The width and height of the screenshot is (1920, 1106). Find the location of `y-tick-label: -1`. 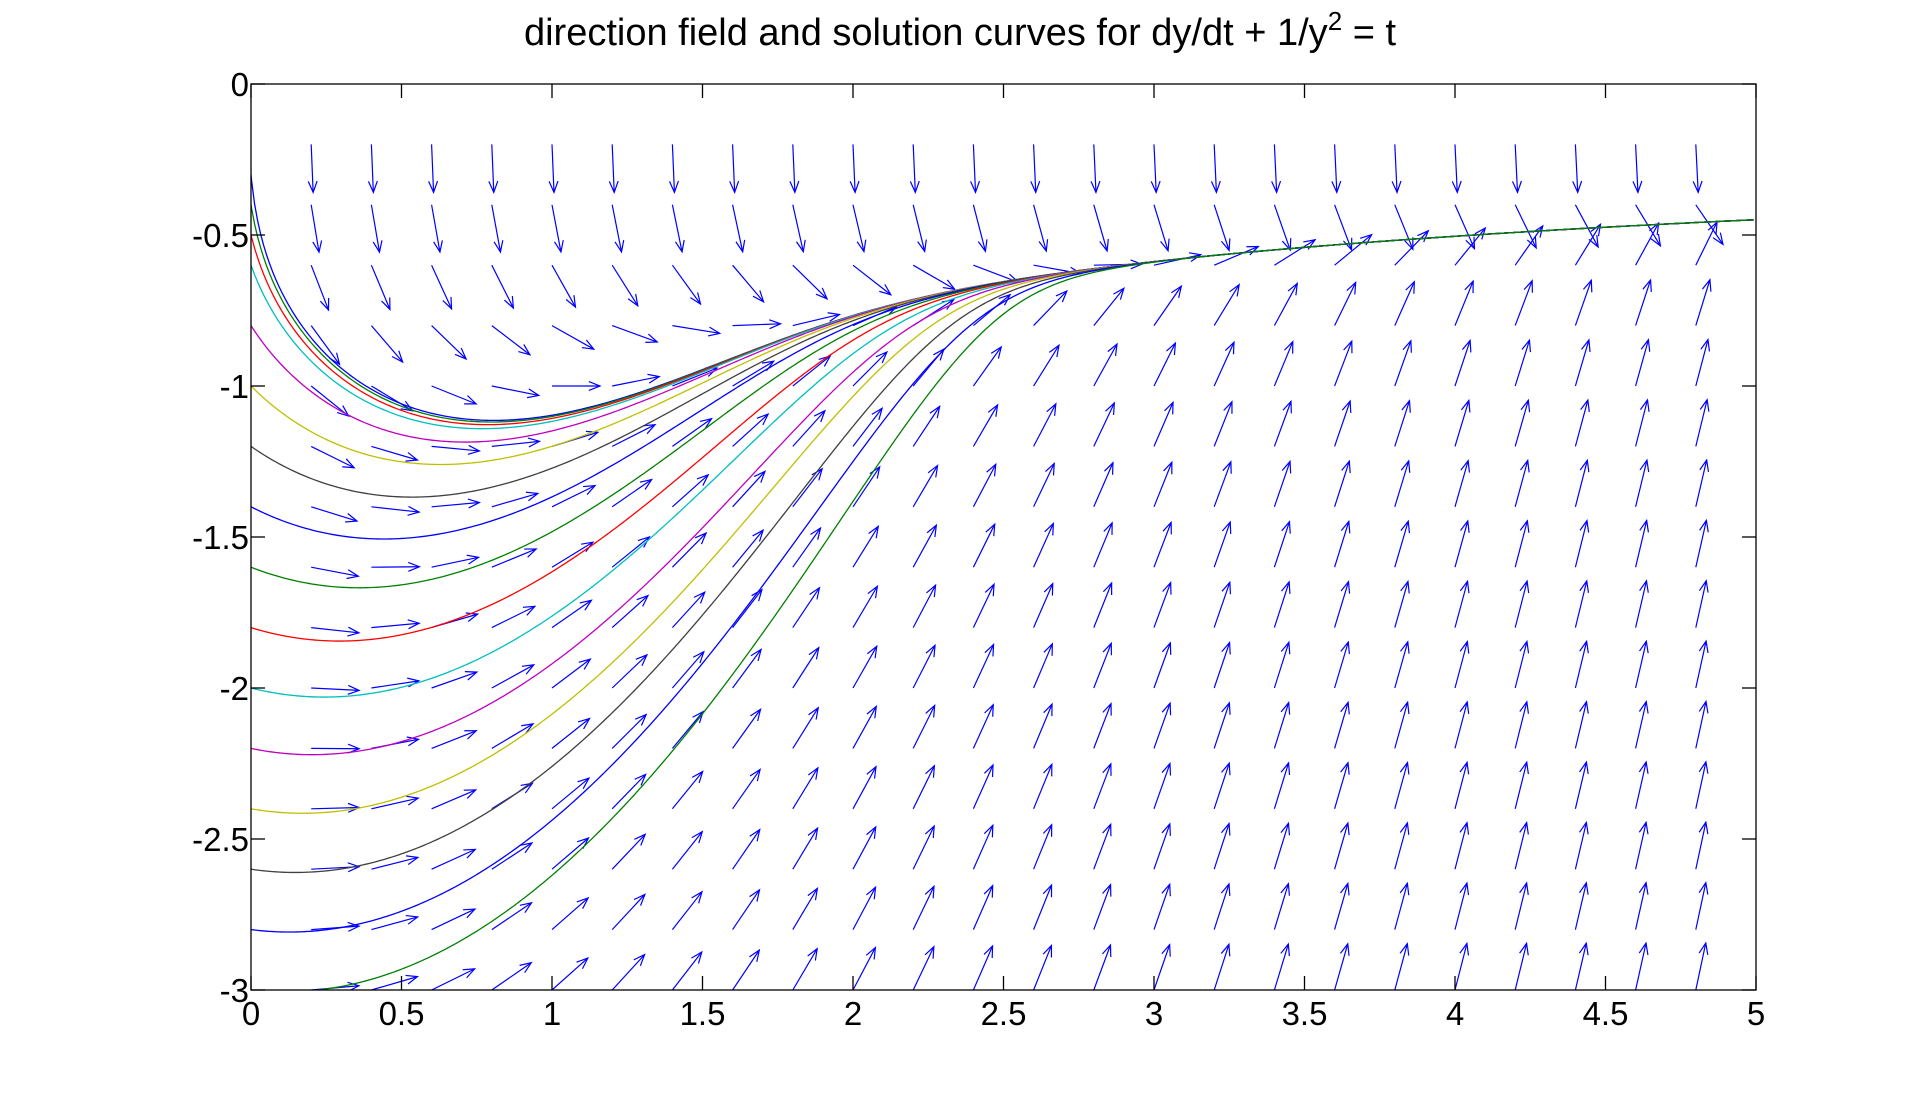

y-tick-label: -1 is located at coordinates (234, 386).